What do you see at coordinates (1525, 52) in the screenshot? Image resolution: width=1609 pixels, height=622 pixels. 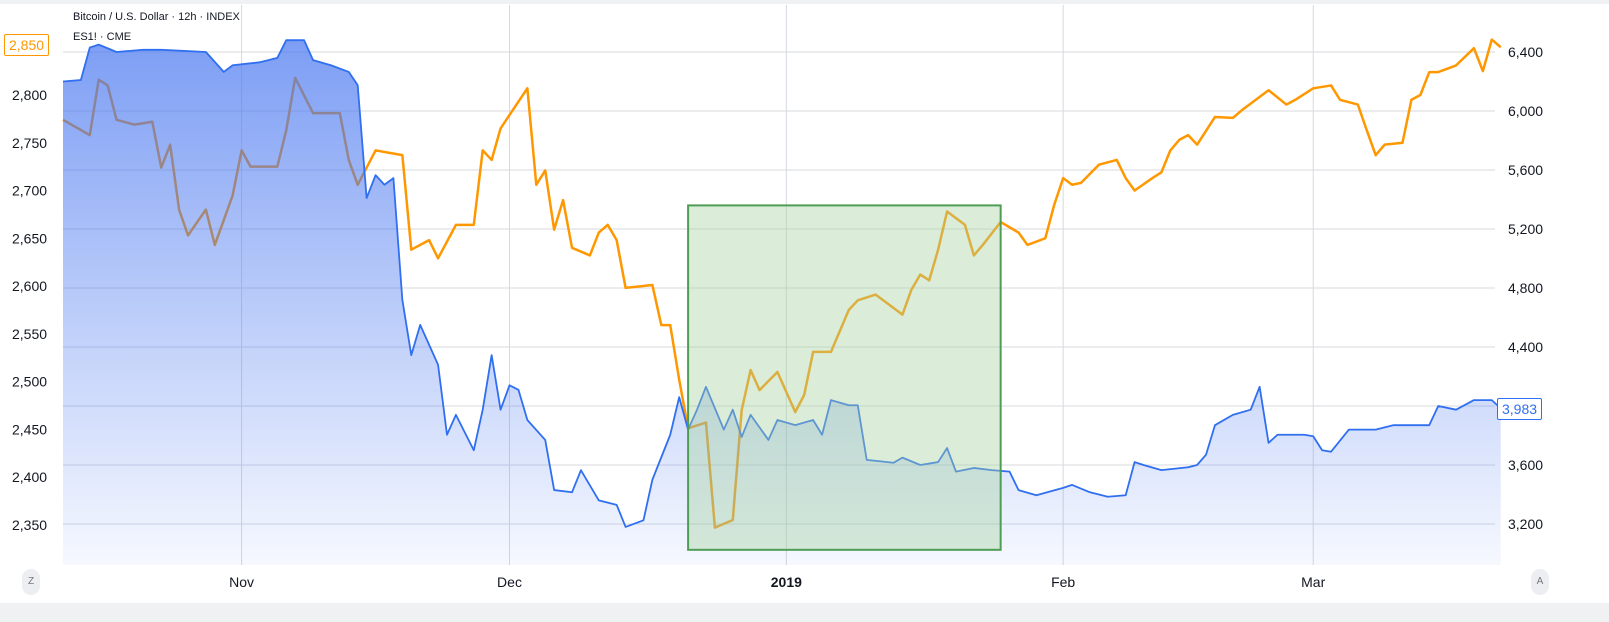 I see `right-tick-label: 6,400` at bounding box center [1525, 52].